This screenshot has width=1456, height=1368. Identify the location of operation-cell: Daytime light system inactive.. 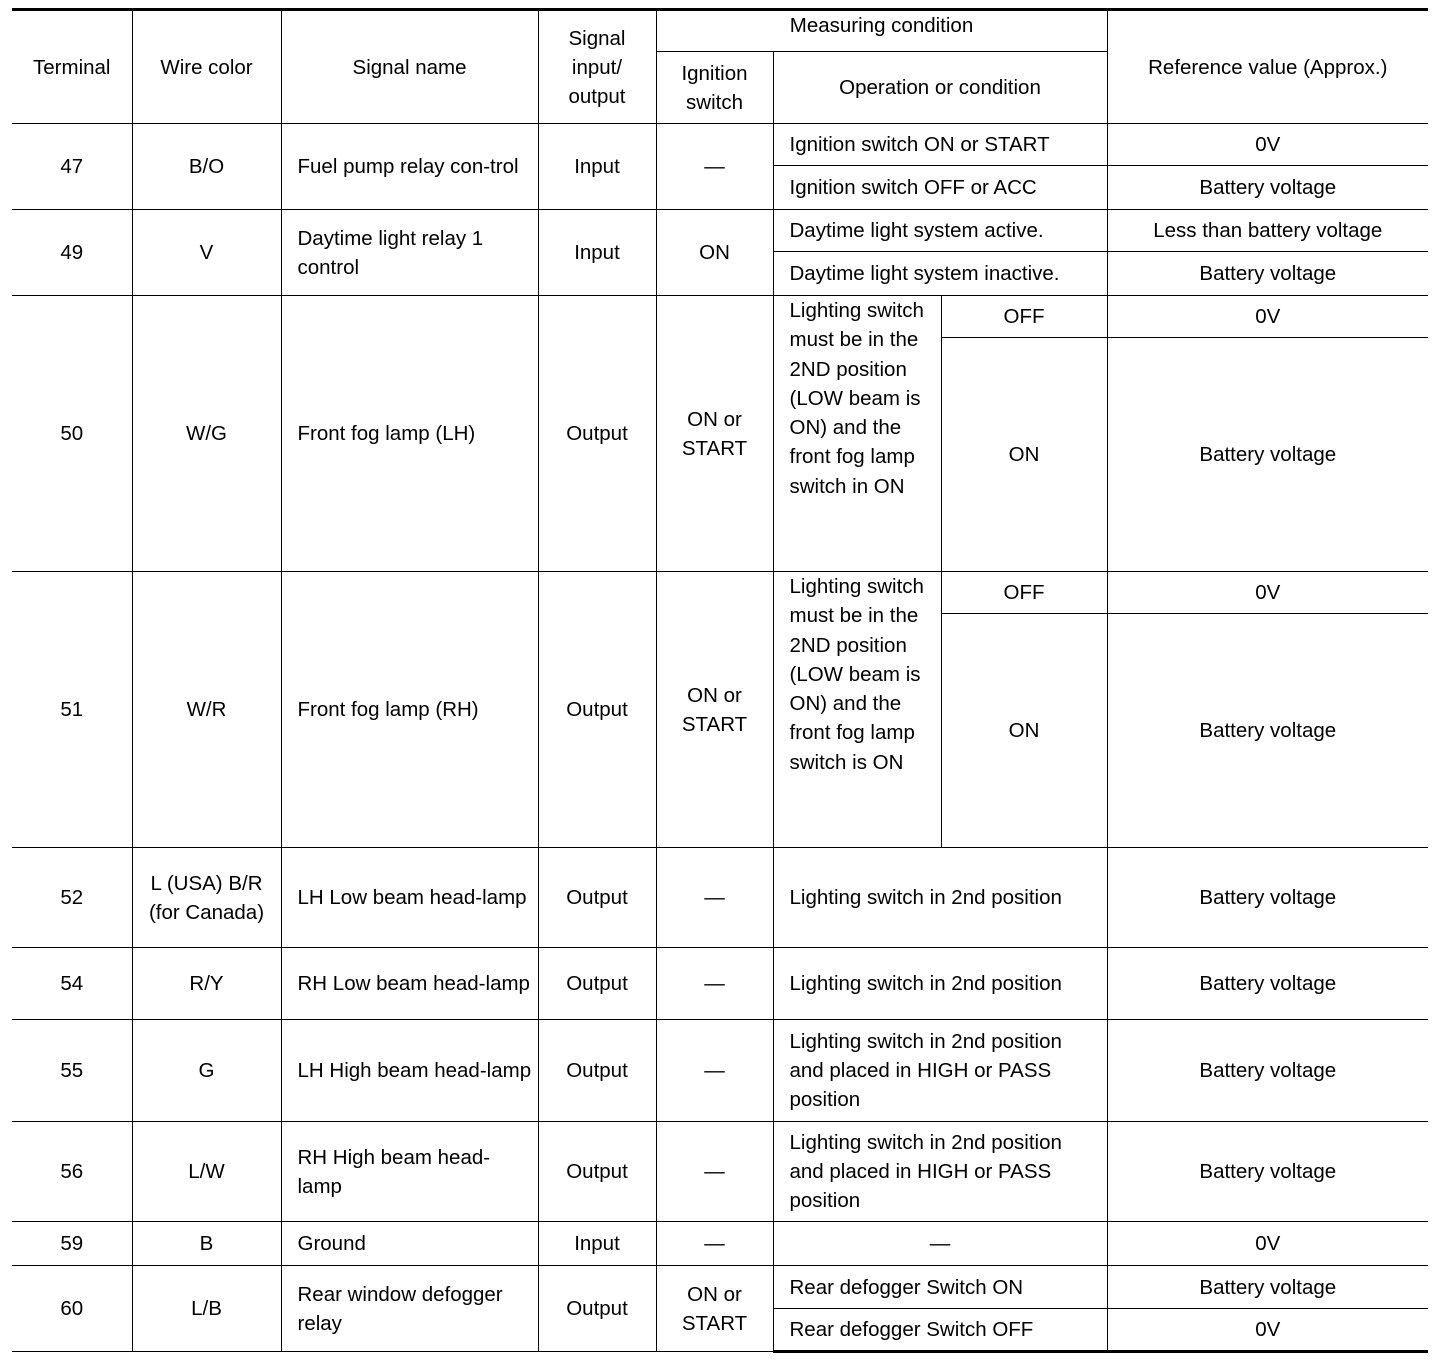
(940, 273).